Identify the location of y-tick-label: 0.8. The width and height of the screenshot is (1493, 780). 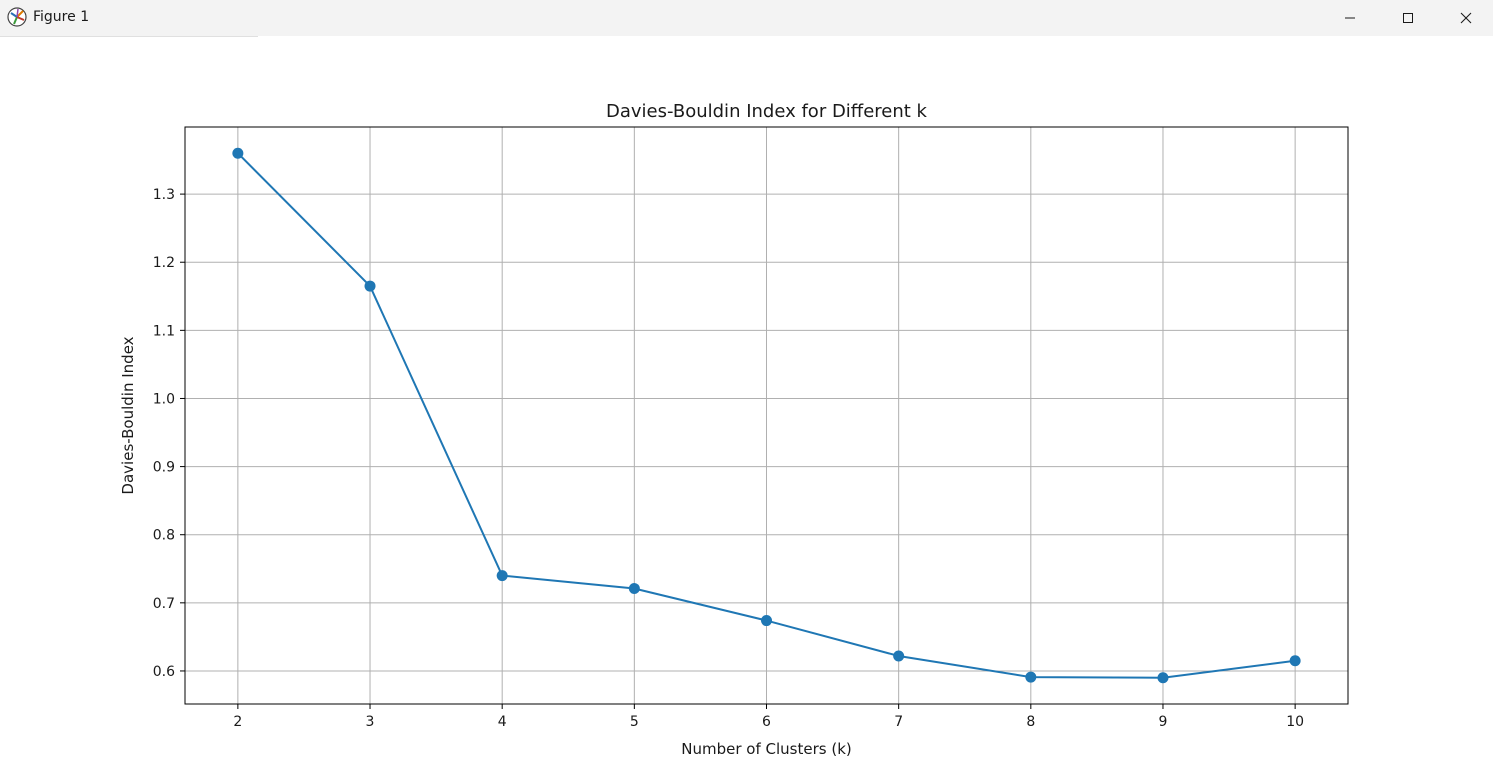
(164, 536).